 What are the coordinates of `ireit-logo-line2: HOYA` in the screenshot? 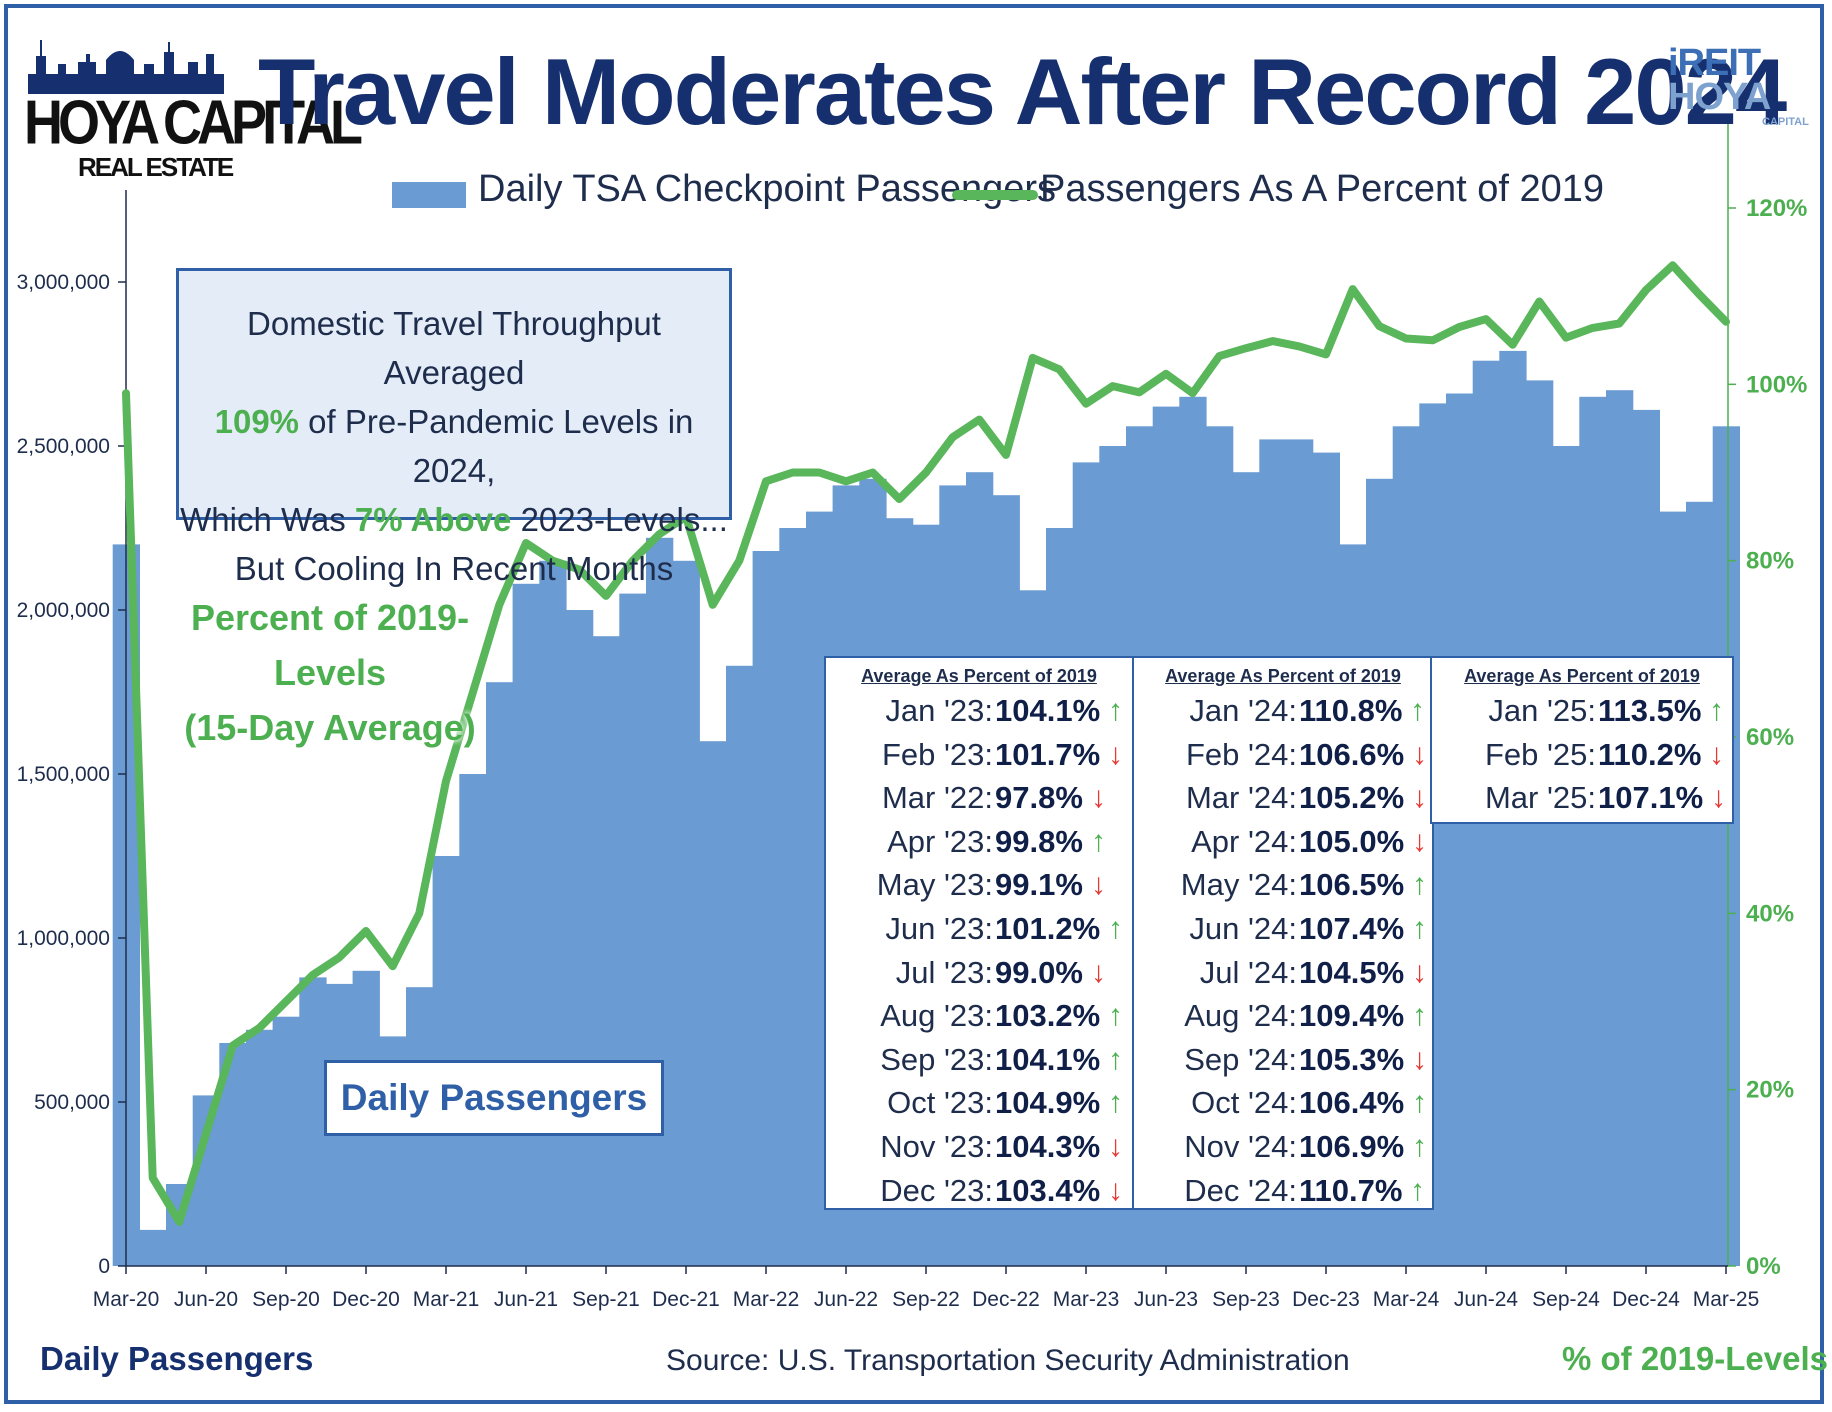 It's located at (1719, 97).